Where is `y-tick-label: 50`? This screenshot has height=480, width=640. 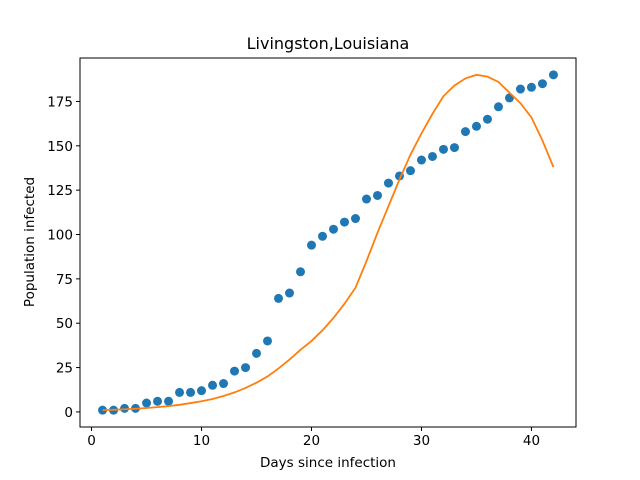 y-tick-label: 50 is located at coordinates (64, 324).